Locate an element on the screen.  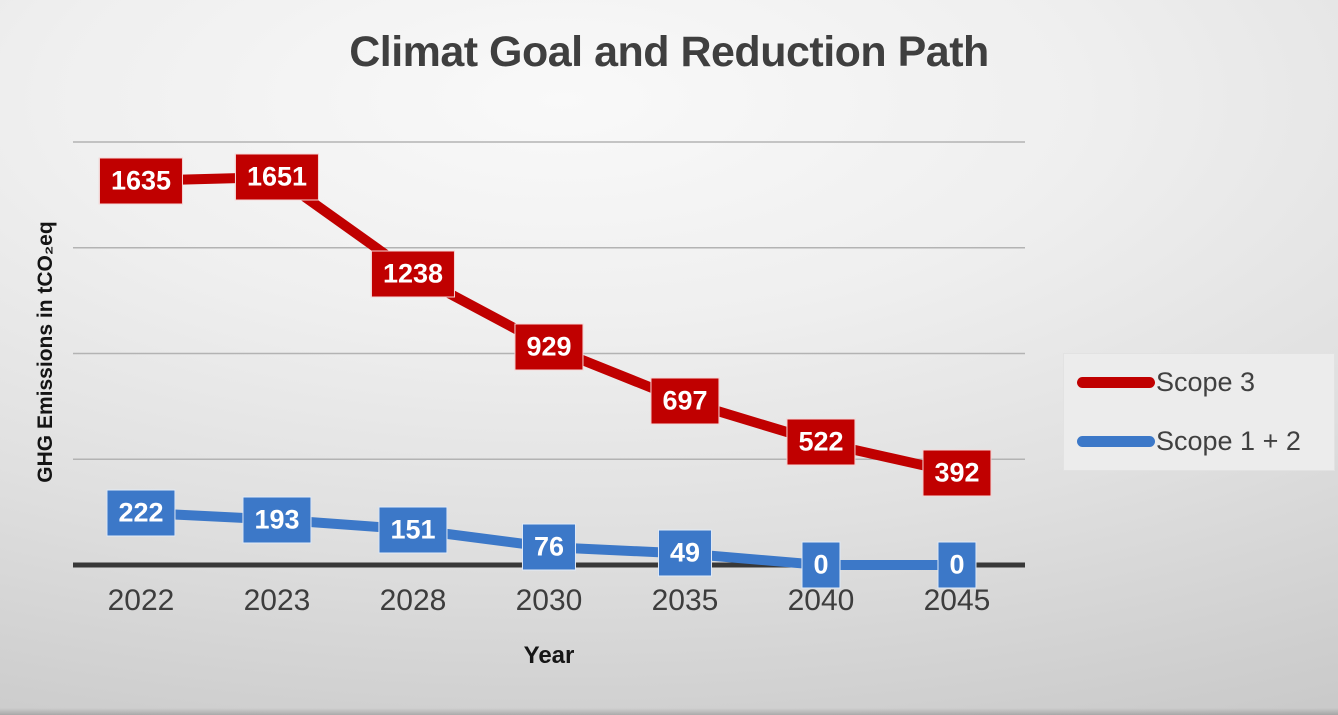
x-tick-label-2040: 2040 is located at coordinates (821, 600).